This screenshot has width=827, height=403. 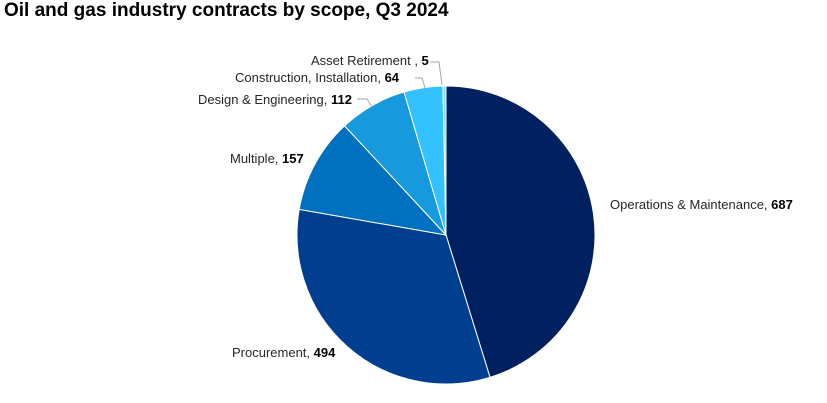 What do you see at coordinates (284, 352) in the screenshot?
I see `data-label-procurement: Procurement, 494` at bounding box center [284, 352].